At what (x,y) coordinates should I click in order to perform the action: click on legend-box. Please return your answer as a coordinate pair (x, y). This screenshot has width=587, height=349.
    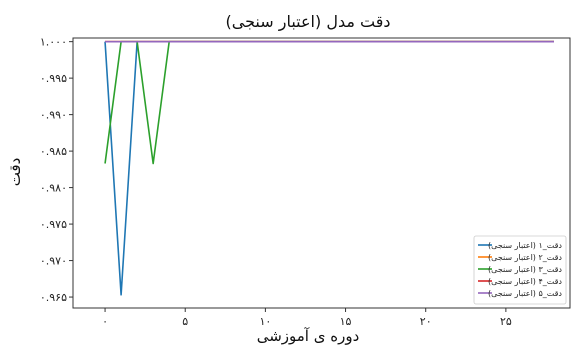
    Looking at the image, I should click on (520, 270).